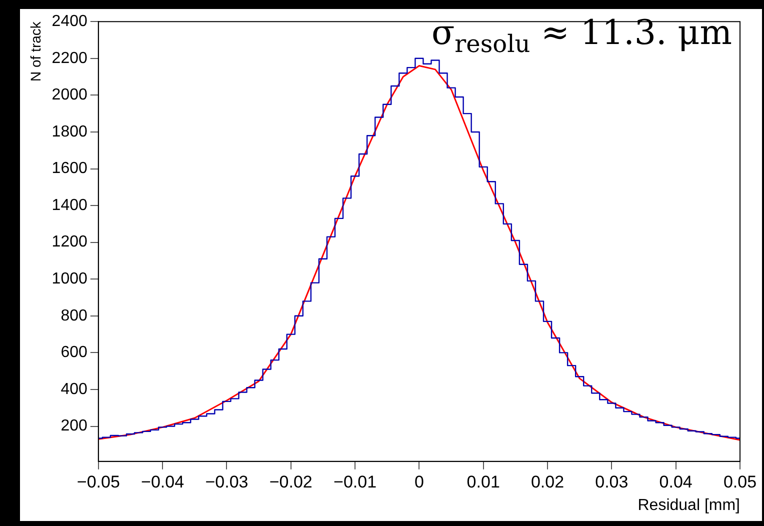 The height and width of the screenshot is (526, 764). Describe the element at coordinates (419, 482) in the screenshot. I see `x-tick-label: 0` at that location.